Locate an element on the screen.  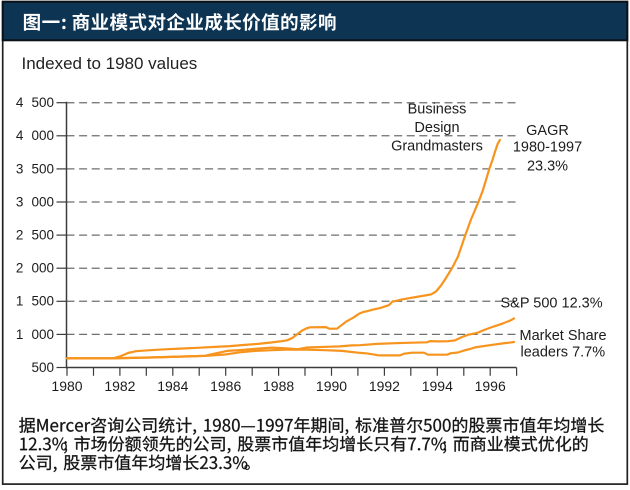
svg-text: Grandmasters is located at coordinates (437, 146).